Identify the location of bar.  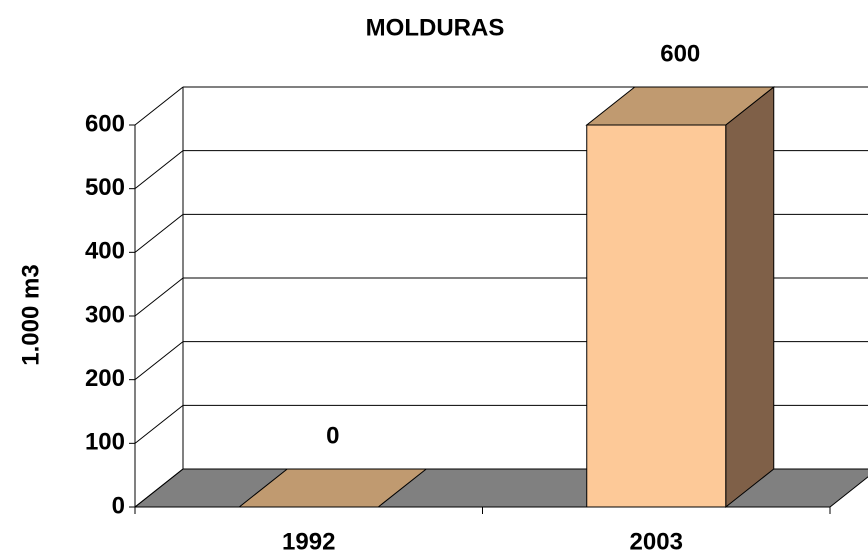
(332, 488).